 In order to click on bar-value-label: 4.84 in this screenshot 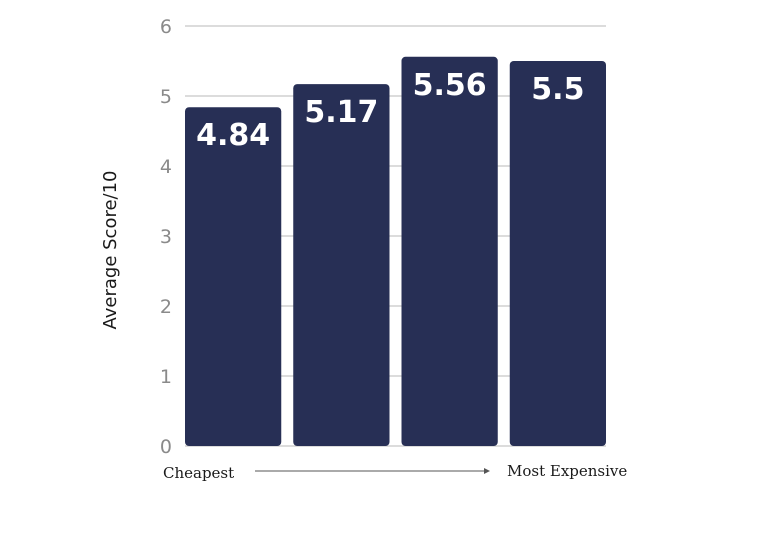, I will do `click(233, 135)`.